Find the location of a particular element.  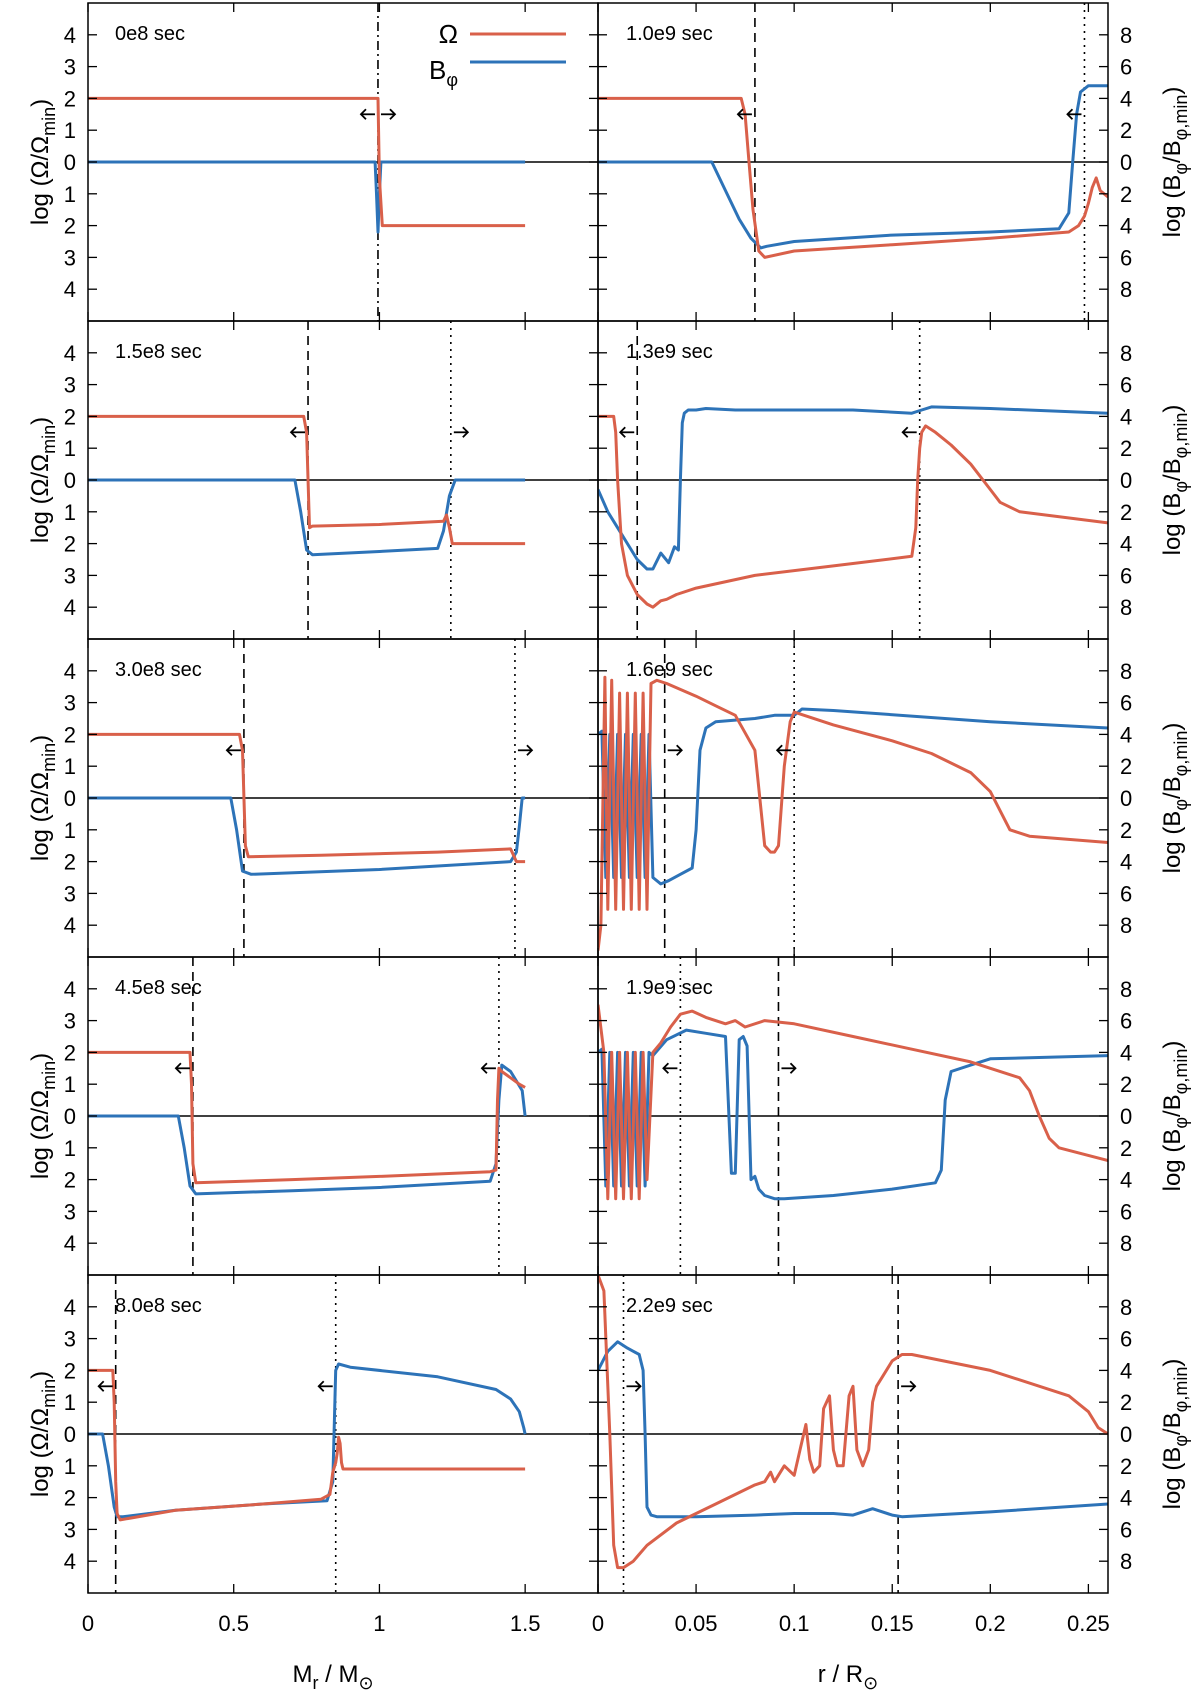

panel-left-1: 4 3 2 1 0 1 2 3 4 1.5e8 sec log (Ω/Ωmin) is located at coordinates (313, 480).